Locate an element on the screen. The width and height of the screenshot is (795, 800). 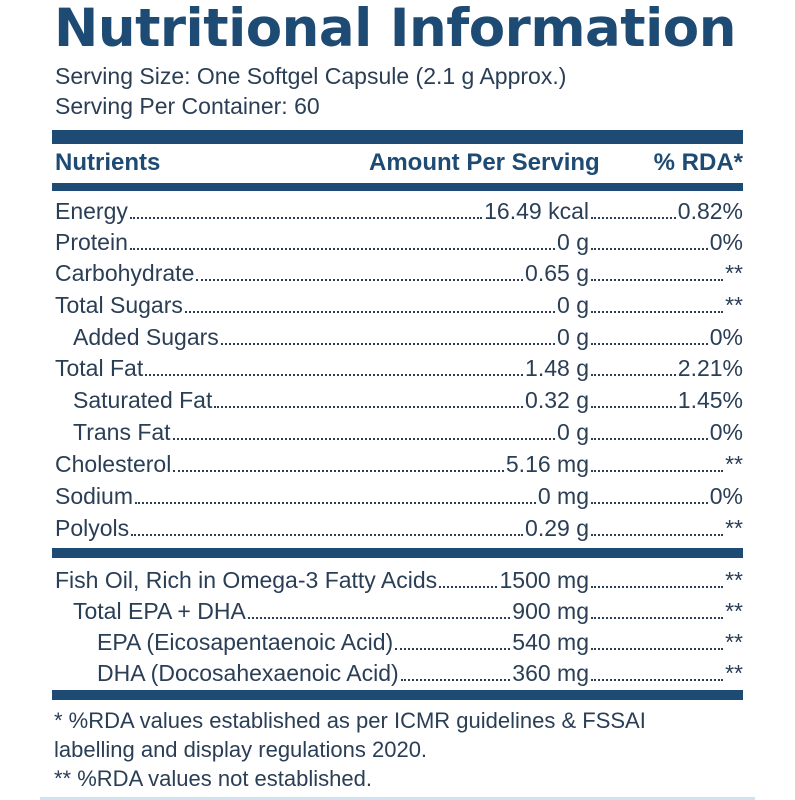
amount-value: 900 mg is located at coordinates (550, 611).